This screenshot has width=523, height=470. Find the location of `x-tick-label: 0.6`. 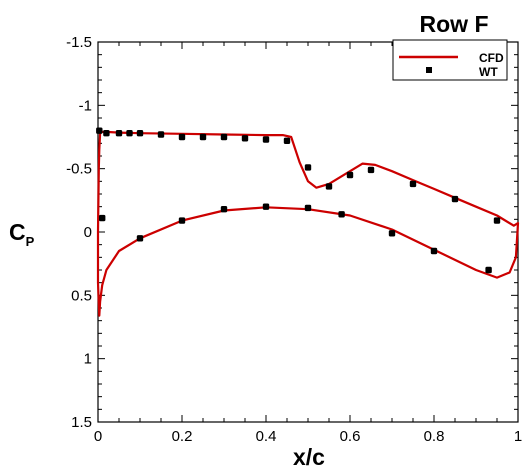

x-tick-label: 0.6 is located at coordinates (350, 436).